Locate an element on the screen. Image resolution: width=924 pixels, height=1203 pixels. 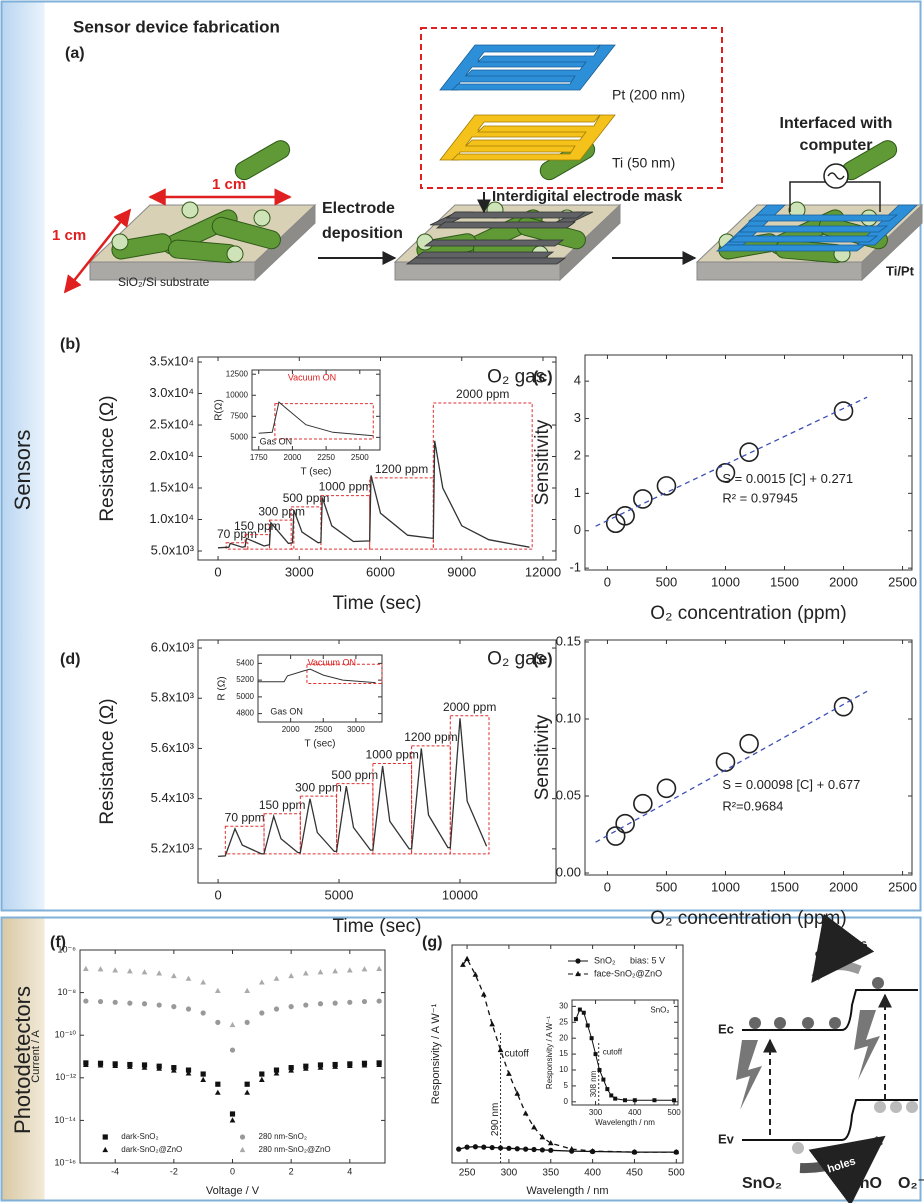
series-line is located at coordinates (353, 788).